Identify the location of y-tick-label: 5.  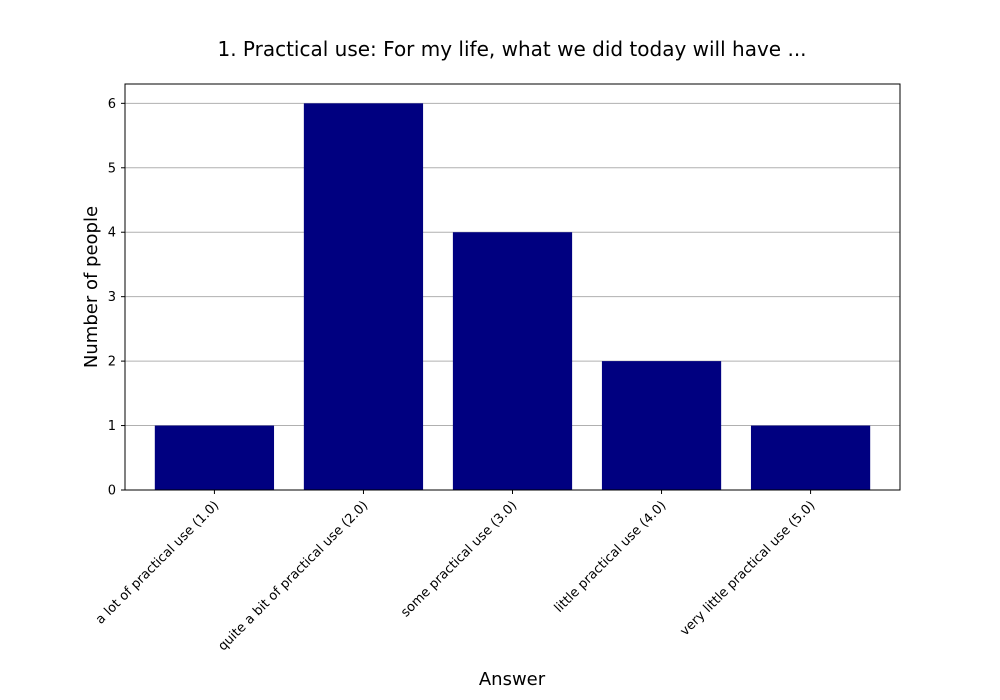
(112, 168).